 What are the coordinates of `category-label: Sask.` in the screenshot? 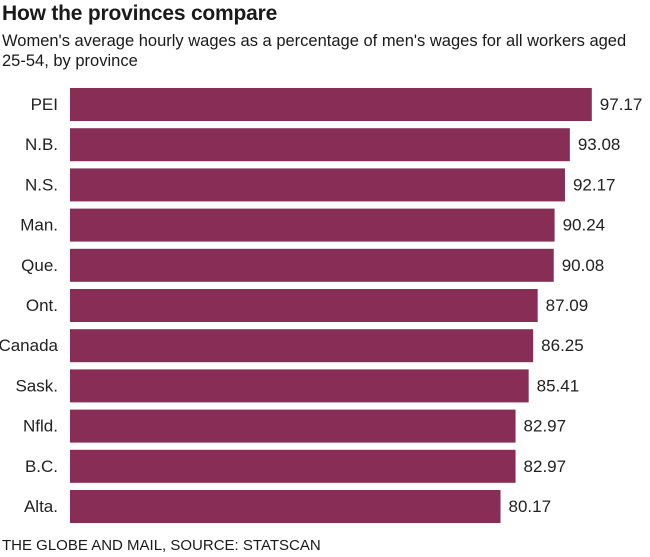 It's located at (36, 385).